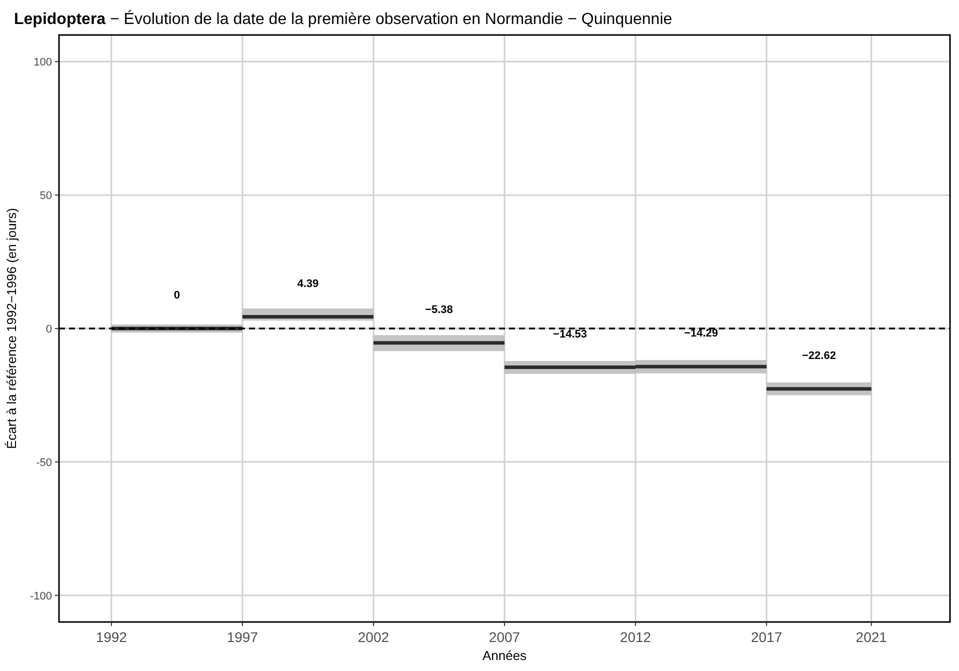 The height and width of the screenshot is (671, 959). I want to click on x-tick-label: 2012, so click(636, 637).